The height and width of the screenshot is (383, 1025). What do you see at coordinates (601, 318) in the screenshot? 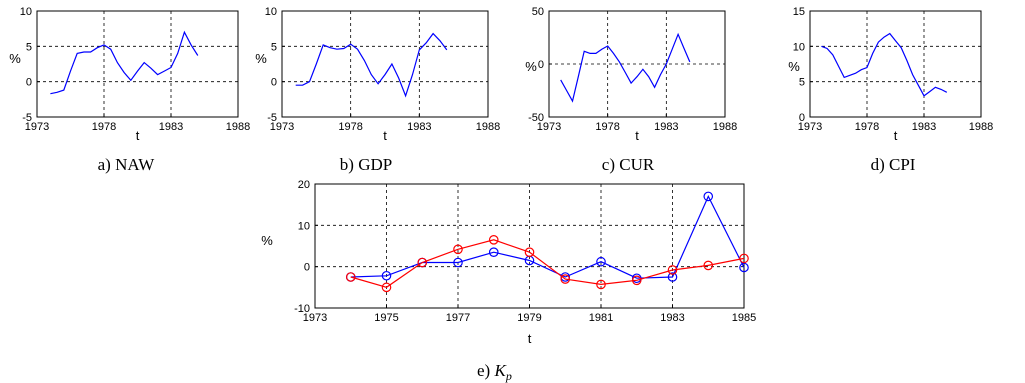
I see `x-tick-label: 1981` at bounding box center [601, 318].